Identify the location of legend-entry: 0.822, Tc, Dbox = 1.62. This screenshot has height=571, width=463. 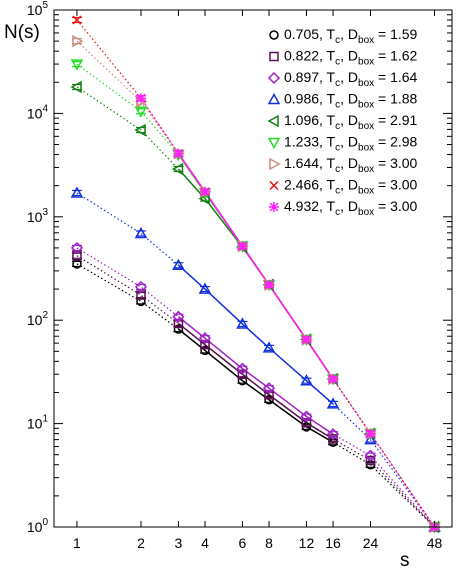
(351, 58).